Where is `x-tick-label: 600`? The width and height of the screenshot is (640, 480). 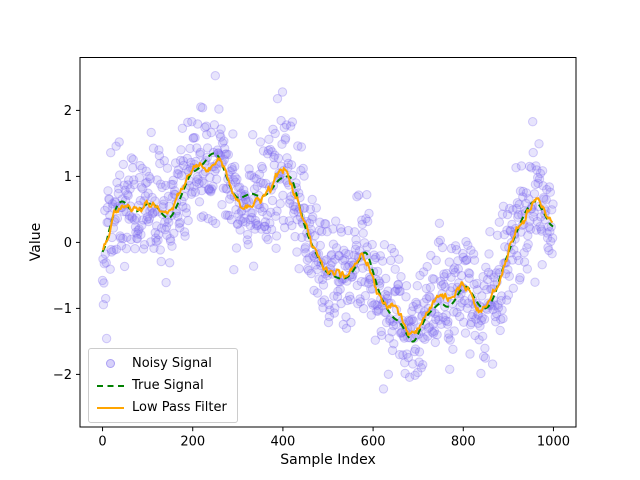
x-tick-label: 600 is located at coordinates (373, 442).